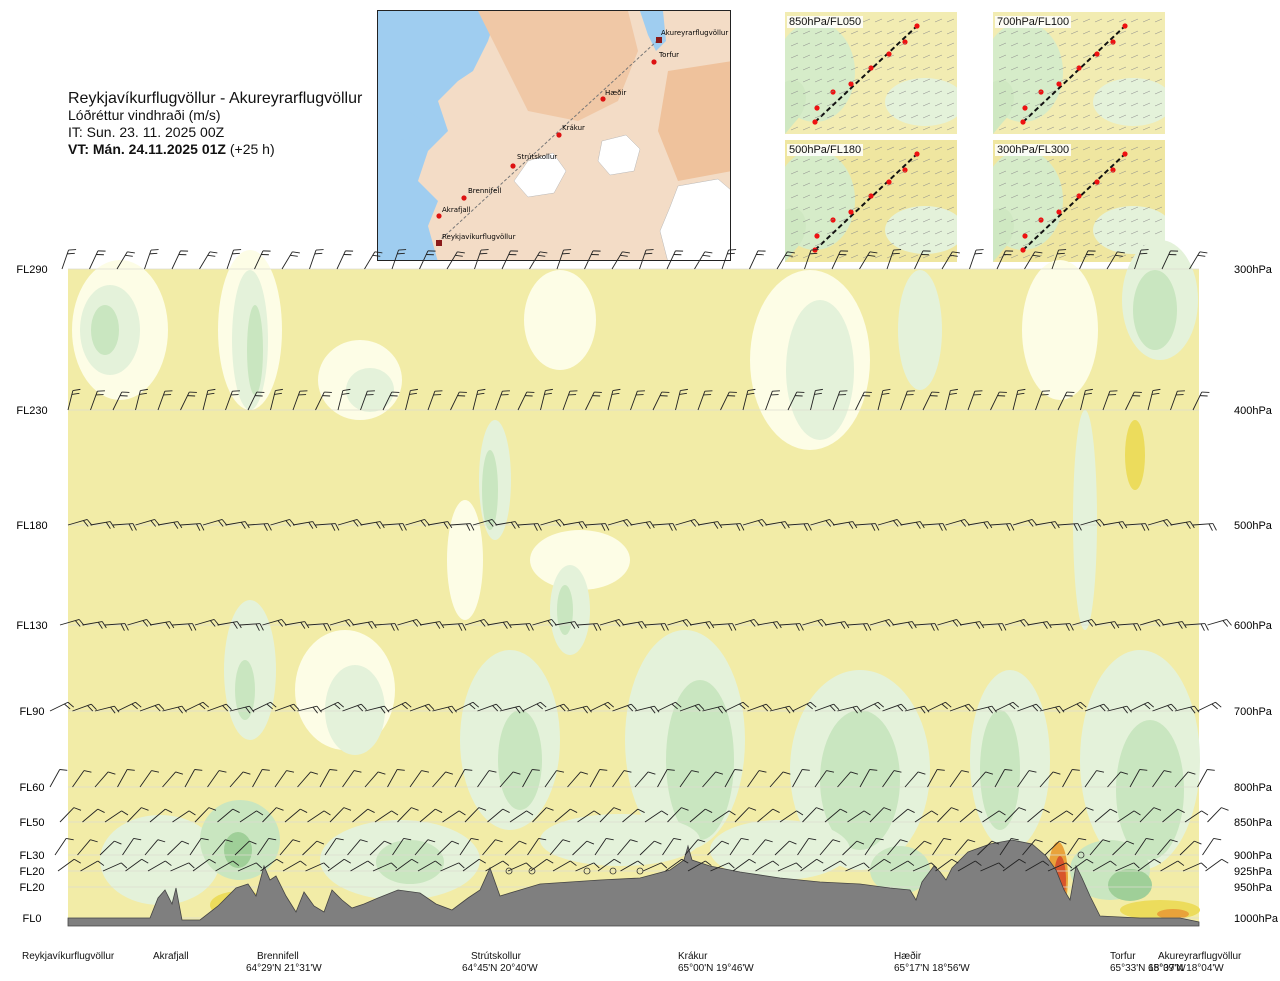 This screenshot has height=981, width=1280. What do you see at coordinates (479, 237) in the screenshot?
I see `map-label-reykjavik: Reykjavíkurflugvöllur` at bounding box center [479, 237].